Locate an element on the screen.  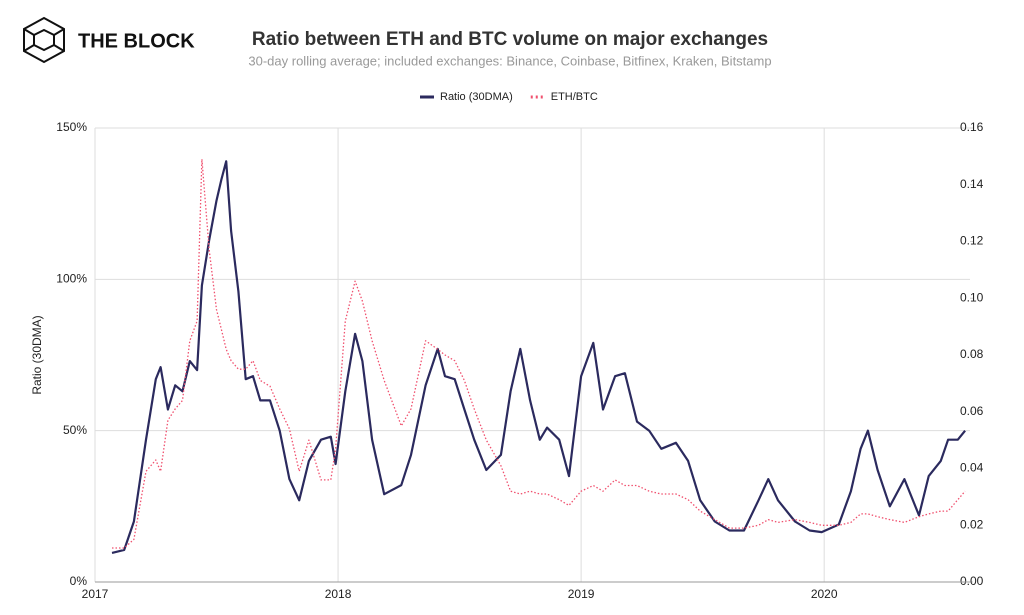
y-tick-label: 100% is located at coordinates (71, 279).